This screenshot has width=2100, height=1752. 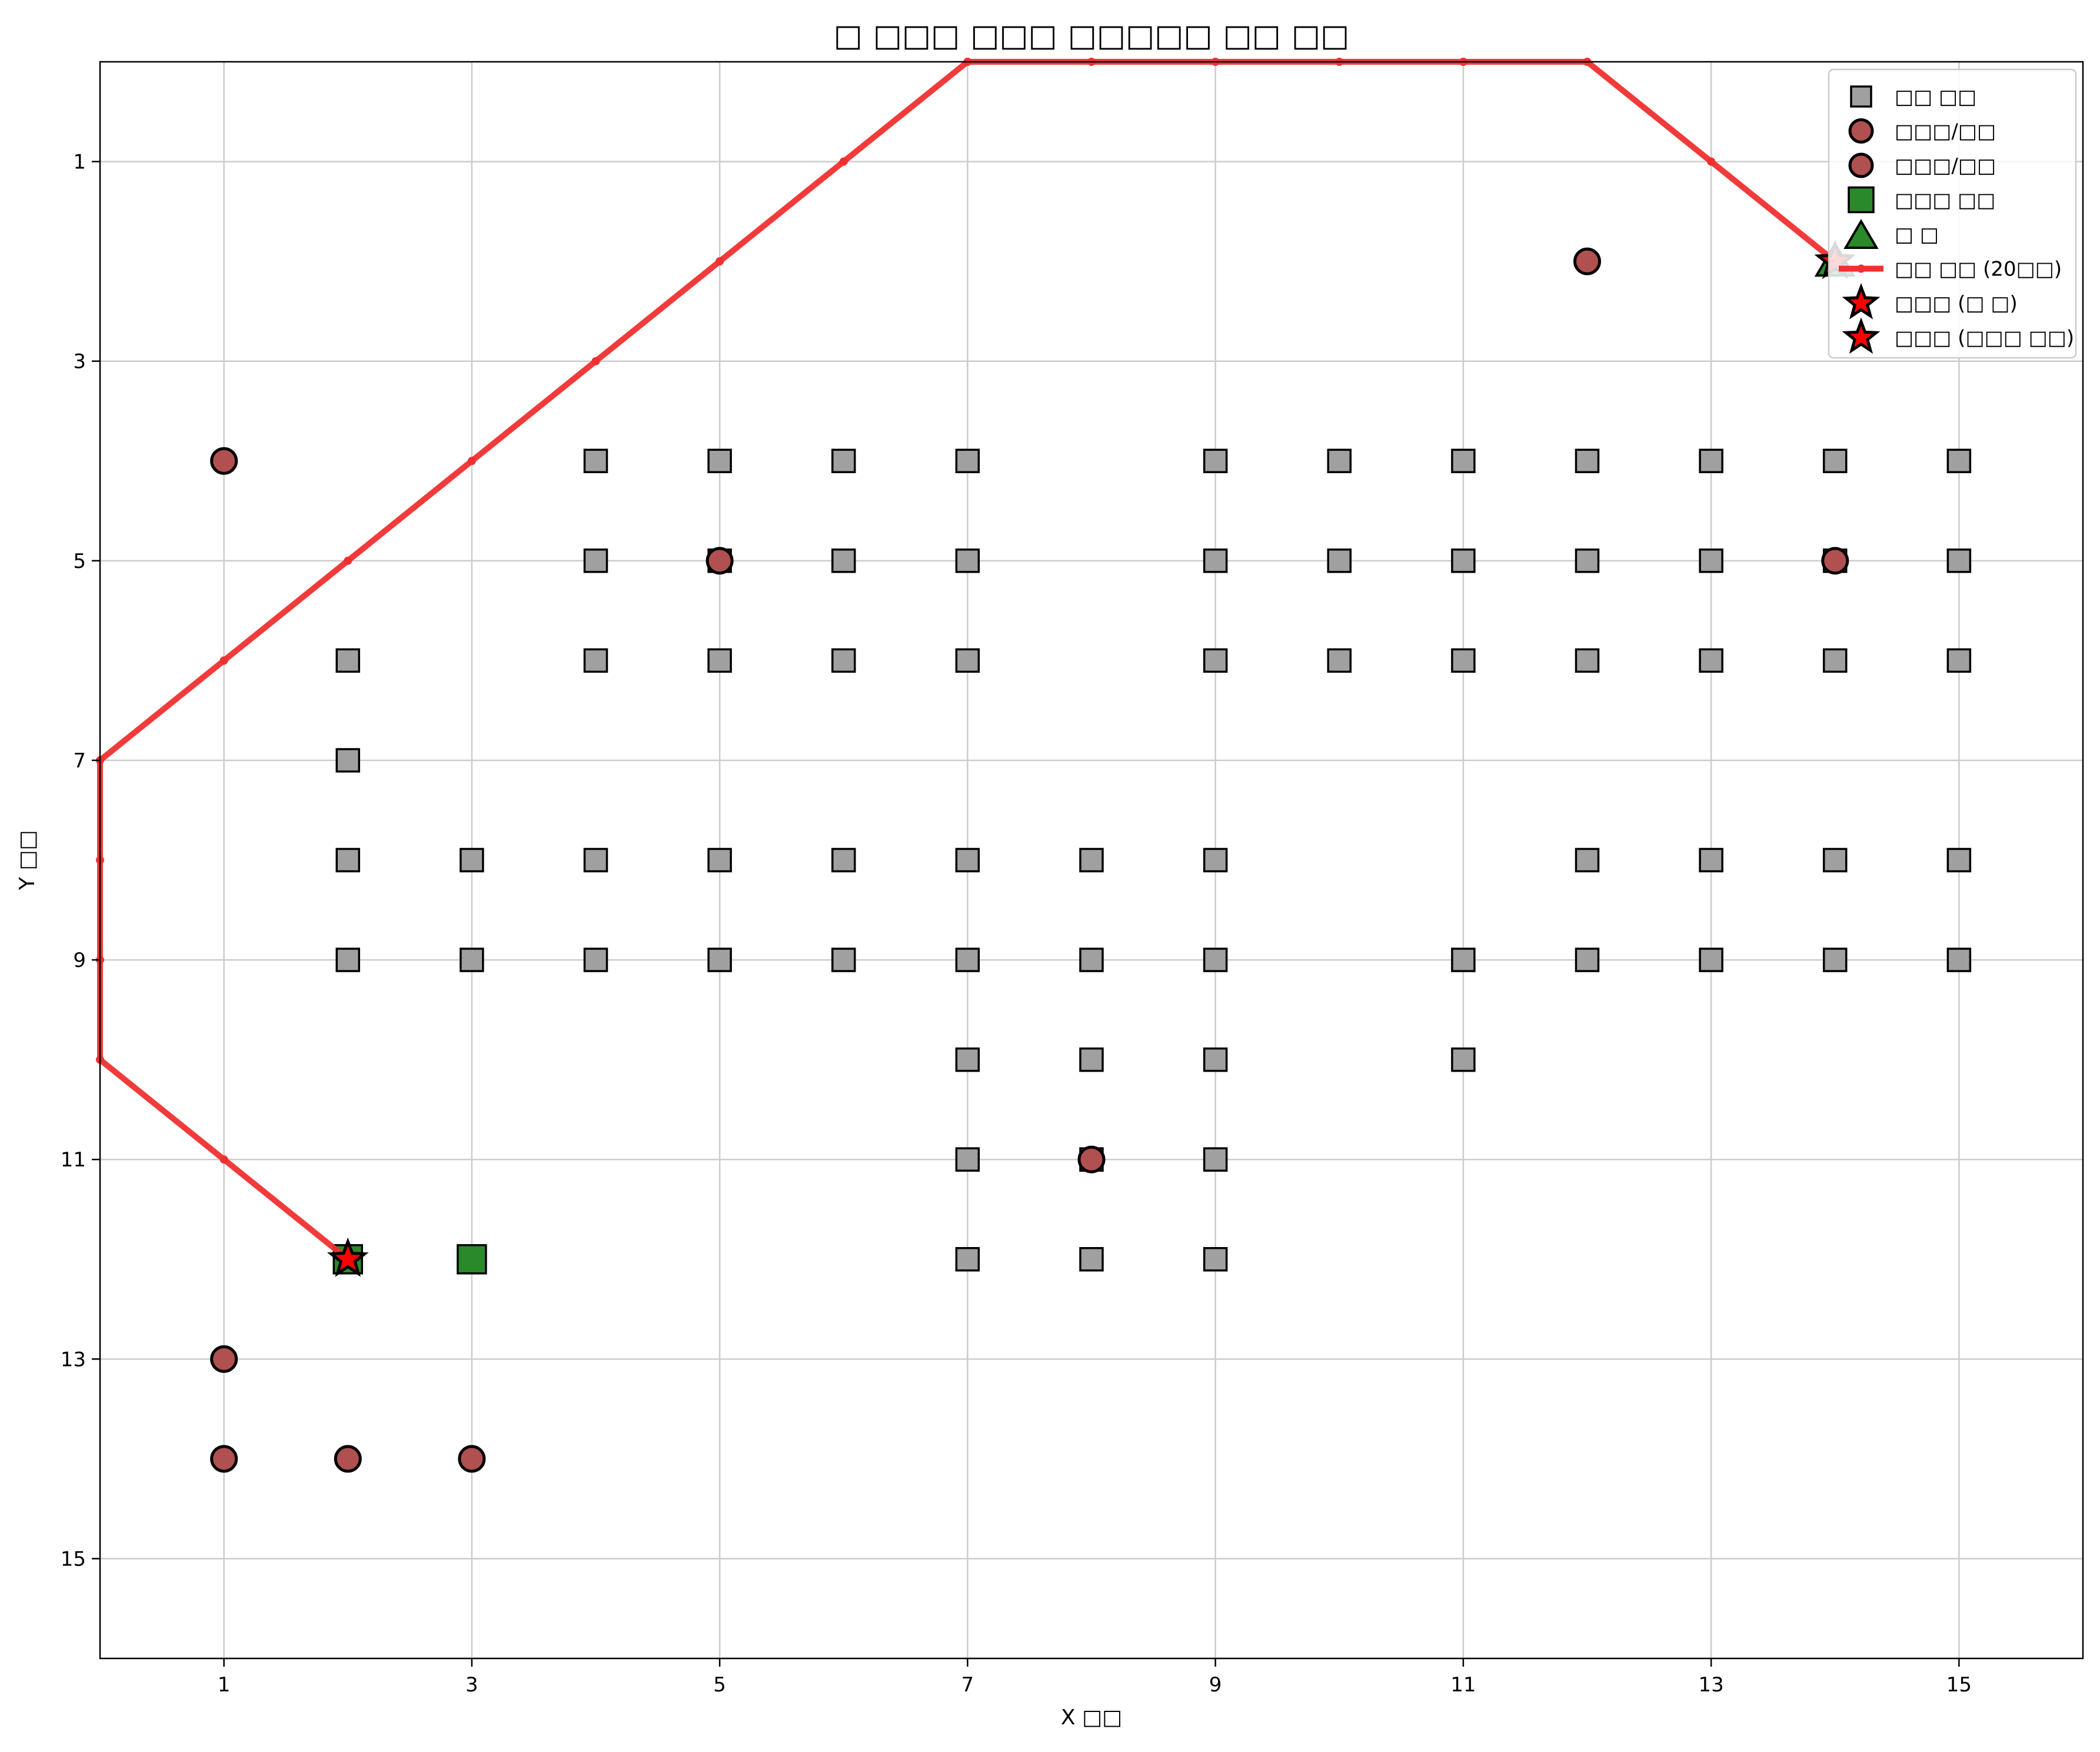 I want to click on x-axis-ticks: 1 3 5 7 9 11 13 15, so click(x=1095, y=1677).